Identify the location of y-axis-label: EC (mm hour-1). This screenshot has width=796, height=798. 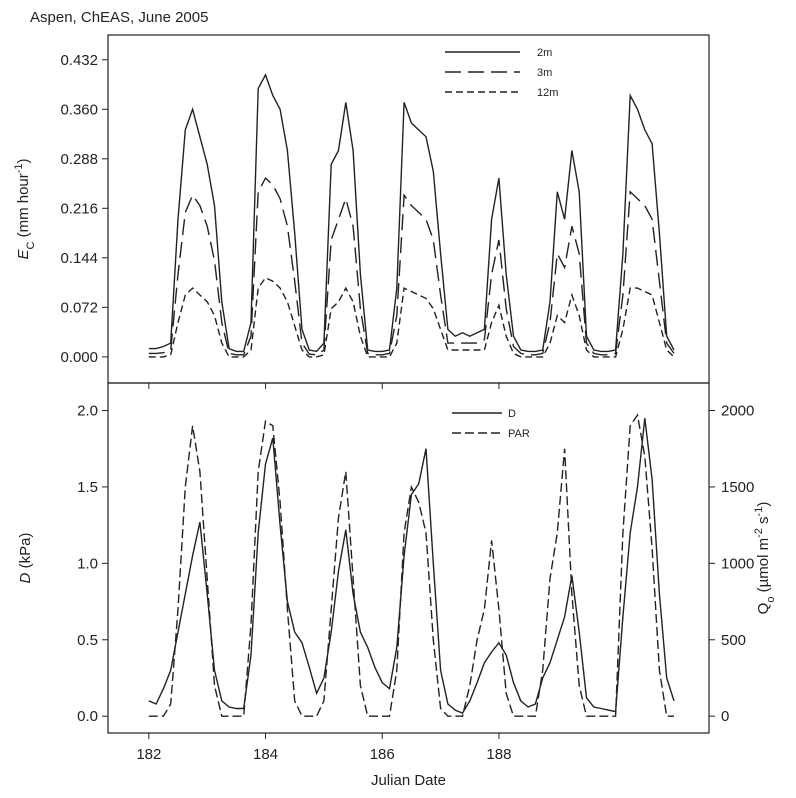
(25, 208).